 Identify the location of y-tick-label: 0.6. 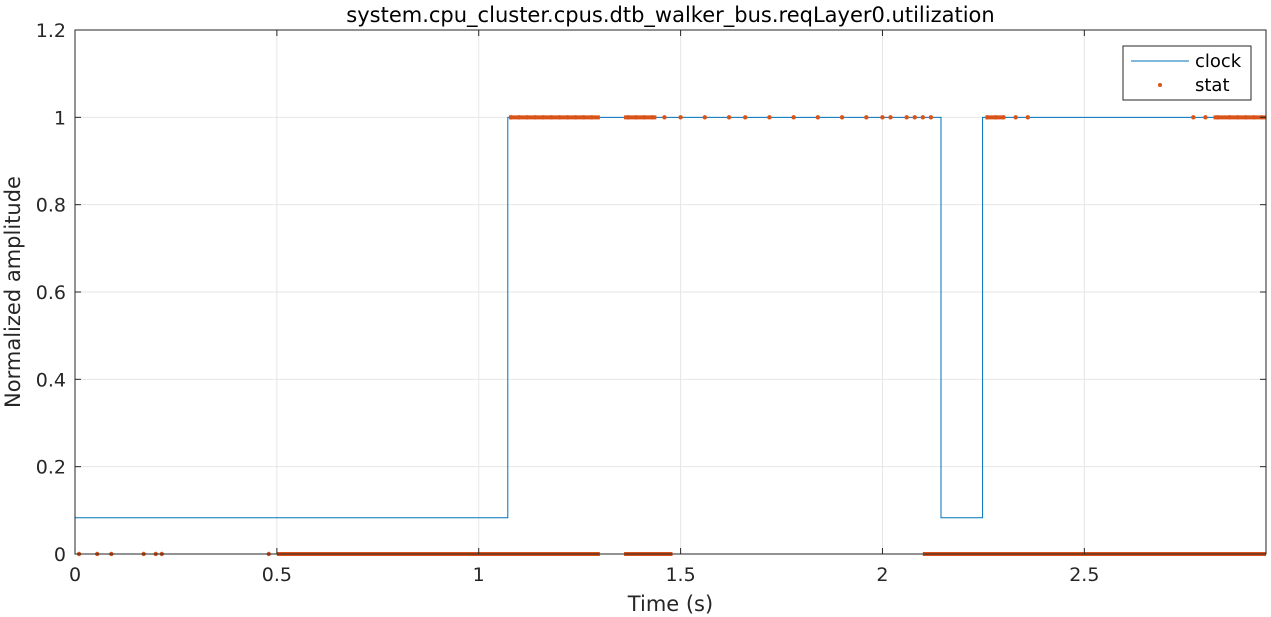
(51, 293).